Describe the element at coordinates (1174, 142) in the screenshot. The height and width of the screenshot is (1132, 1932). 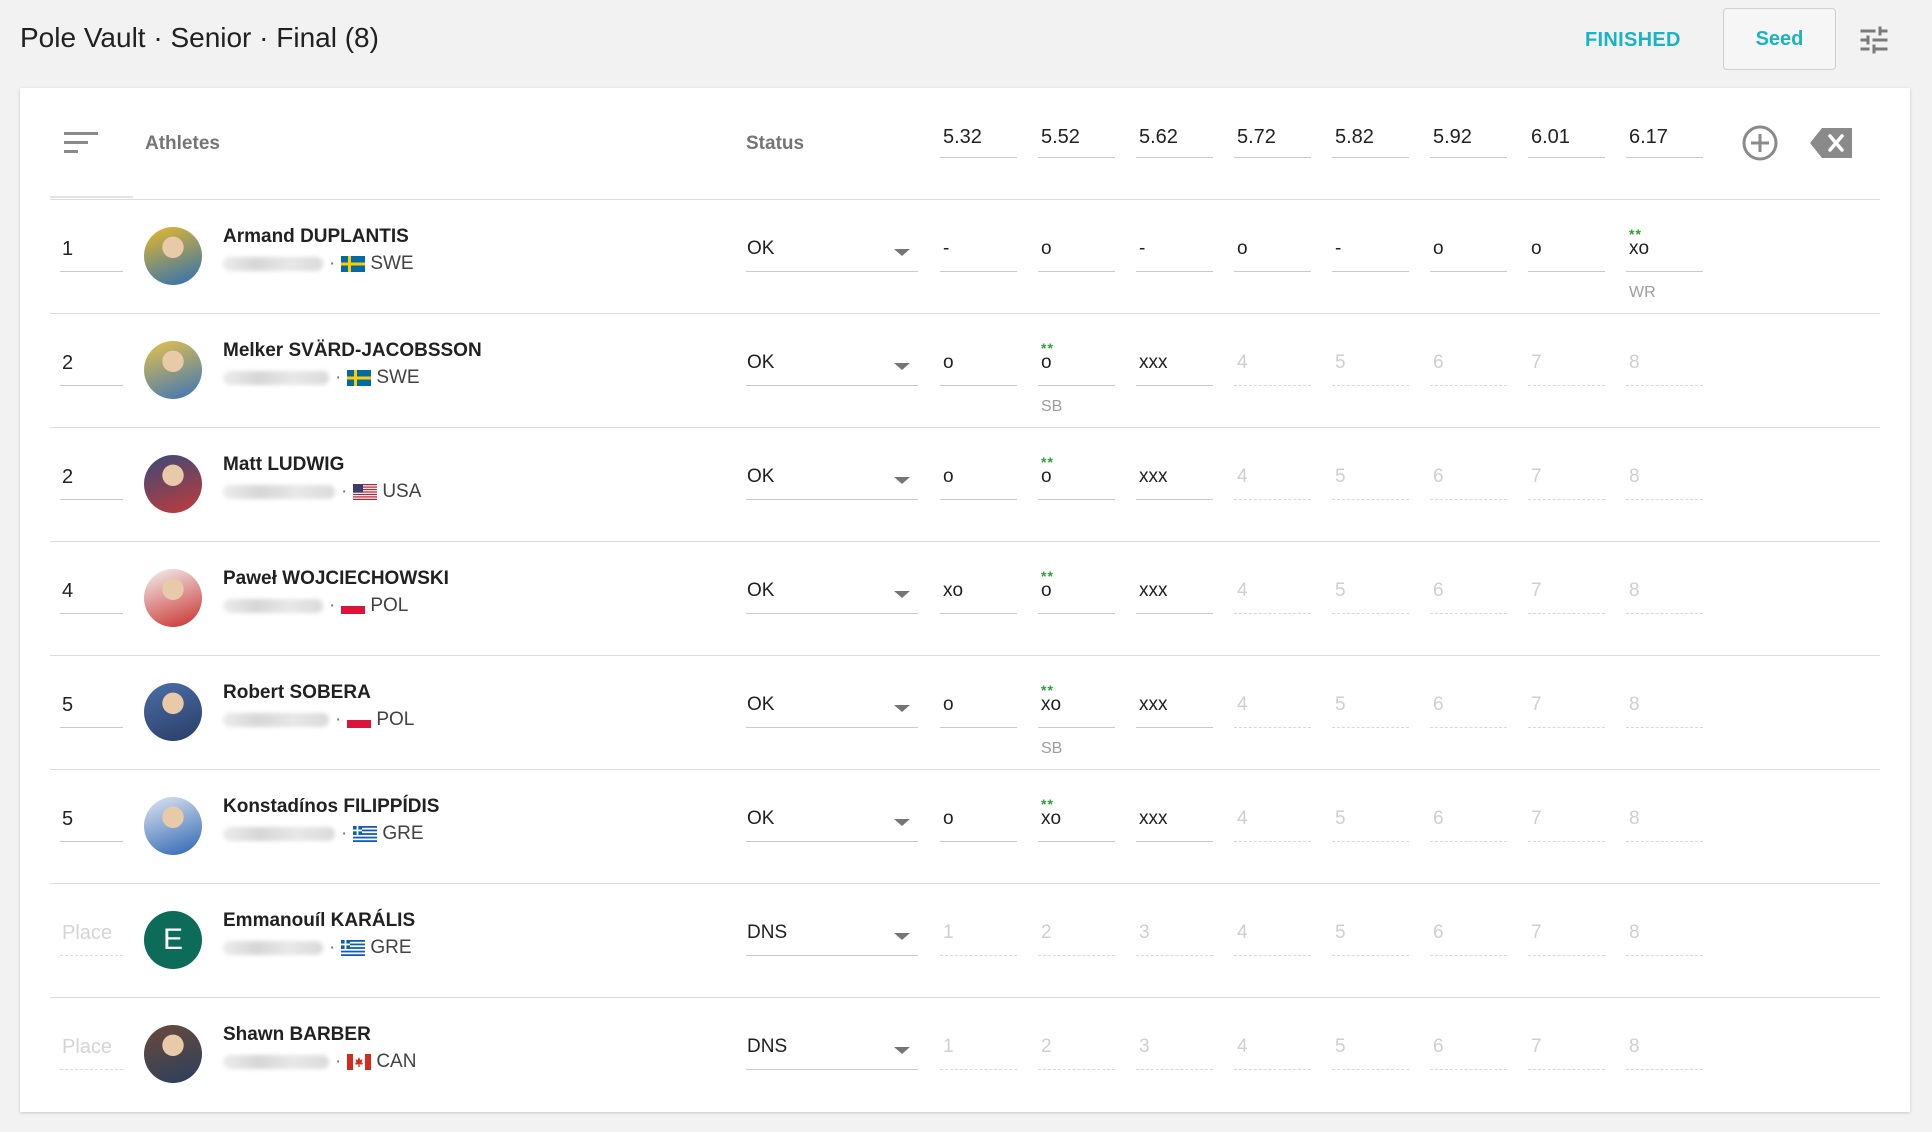
I see `height-cell: 5.62` at that location.